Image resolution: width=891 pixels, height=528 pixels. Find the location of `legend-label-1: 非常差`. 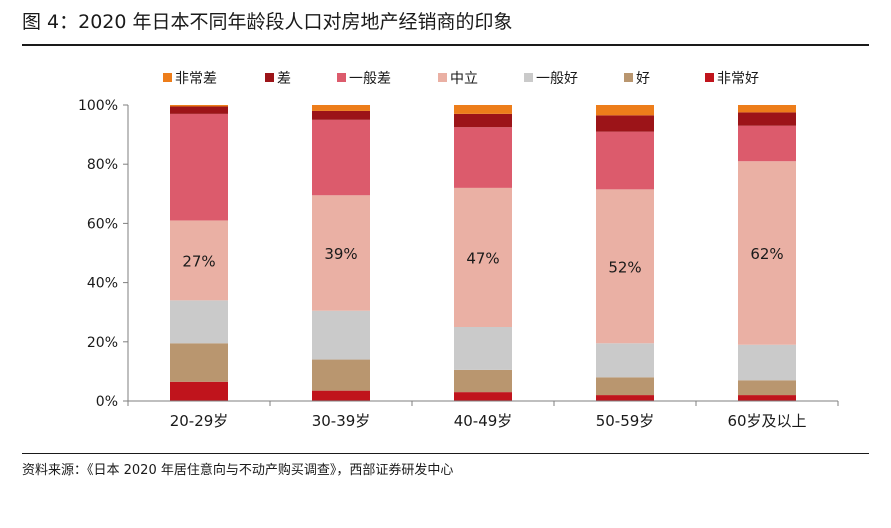

legend-label-1: 非常差 is located at coordinates (196, 79).